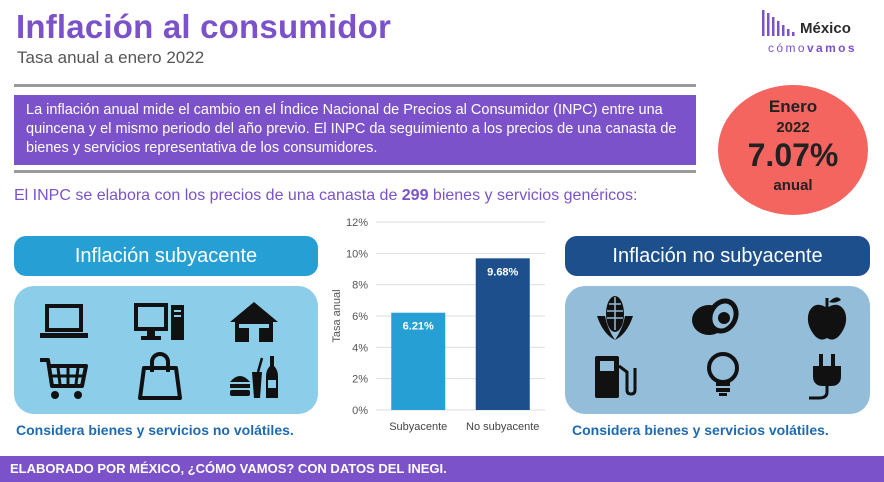 This screenshot has width=884, height=482. What do you see at coordinates (827, 318) in the screenshot?
I see `apple-icon` at bounding box center [827, 318].